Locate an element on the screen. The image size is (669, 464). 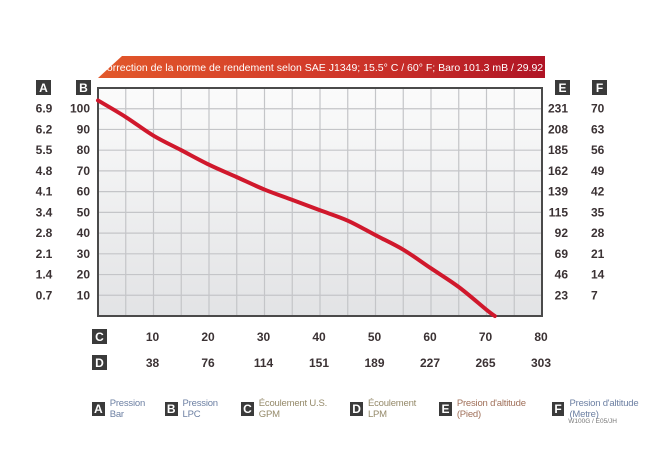
axis-f-tick: 63 is located at coordinates (598, 129).